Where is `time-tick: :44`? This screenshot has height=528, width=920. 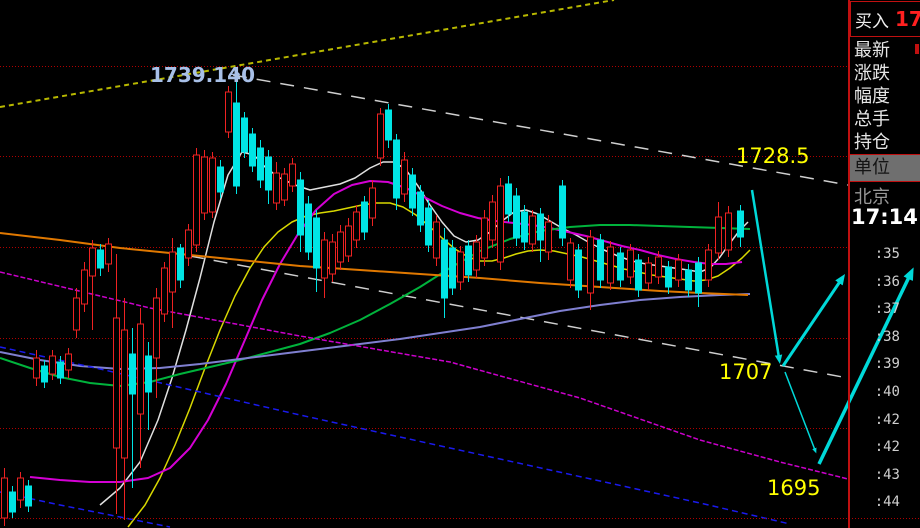 time-tick: :44 is located at coordinates (887, 502).